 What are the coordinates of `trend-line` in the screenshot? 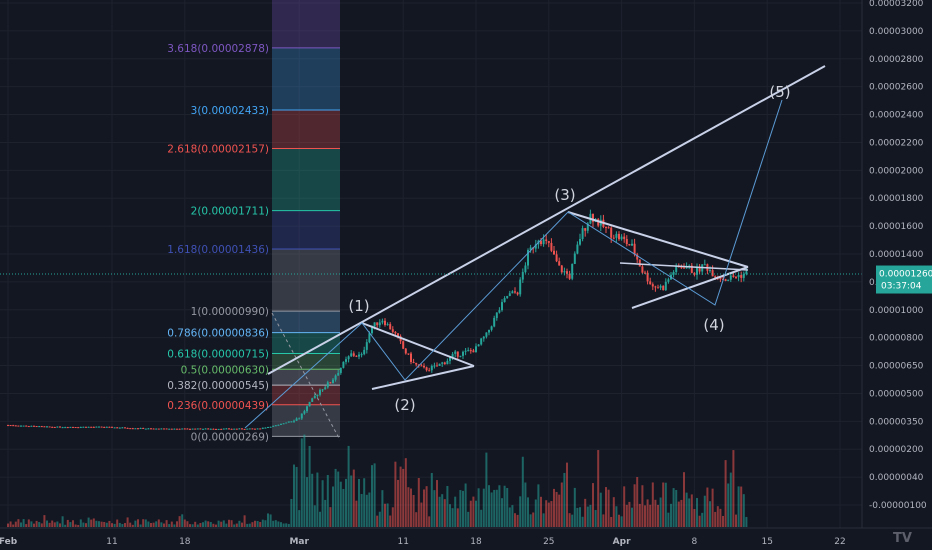 It's located at (690, 287).